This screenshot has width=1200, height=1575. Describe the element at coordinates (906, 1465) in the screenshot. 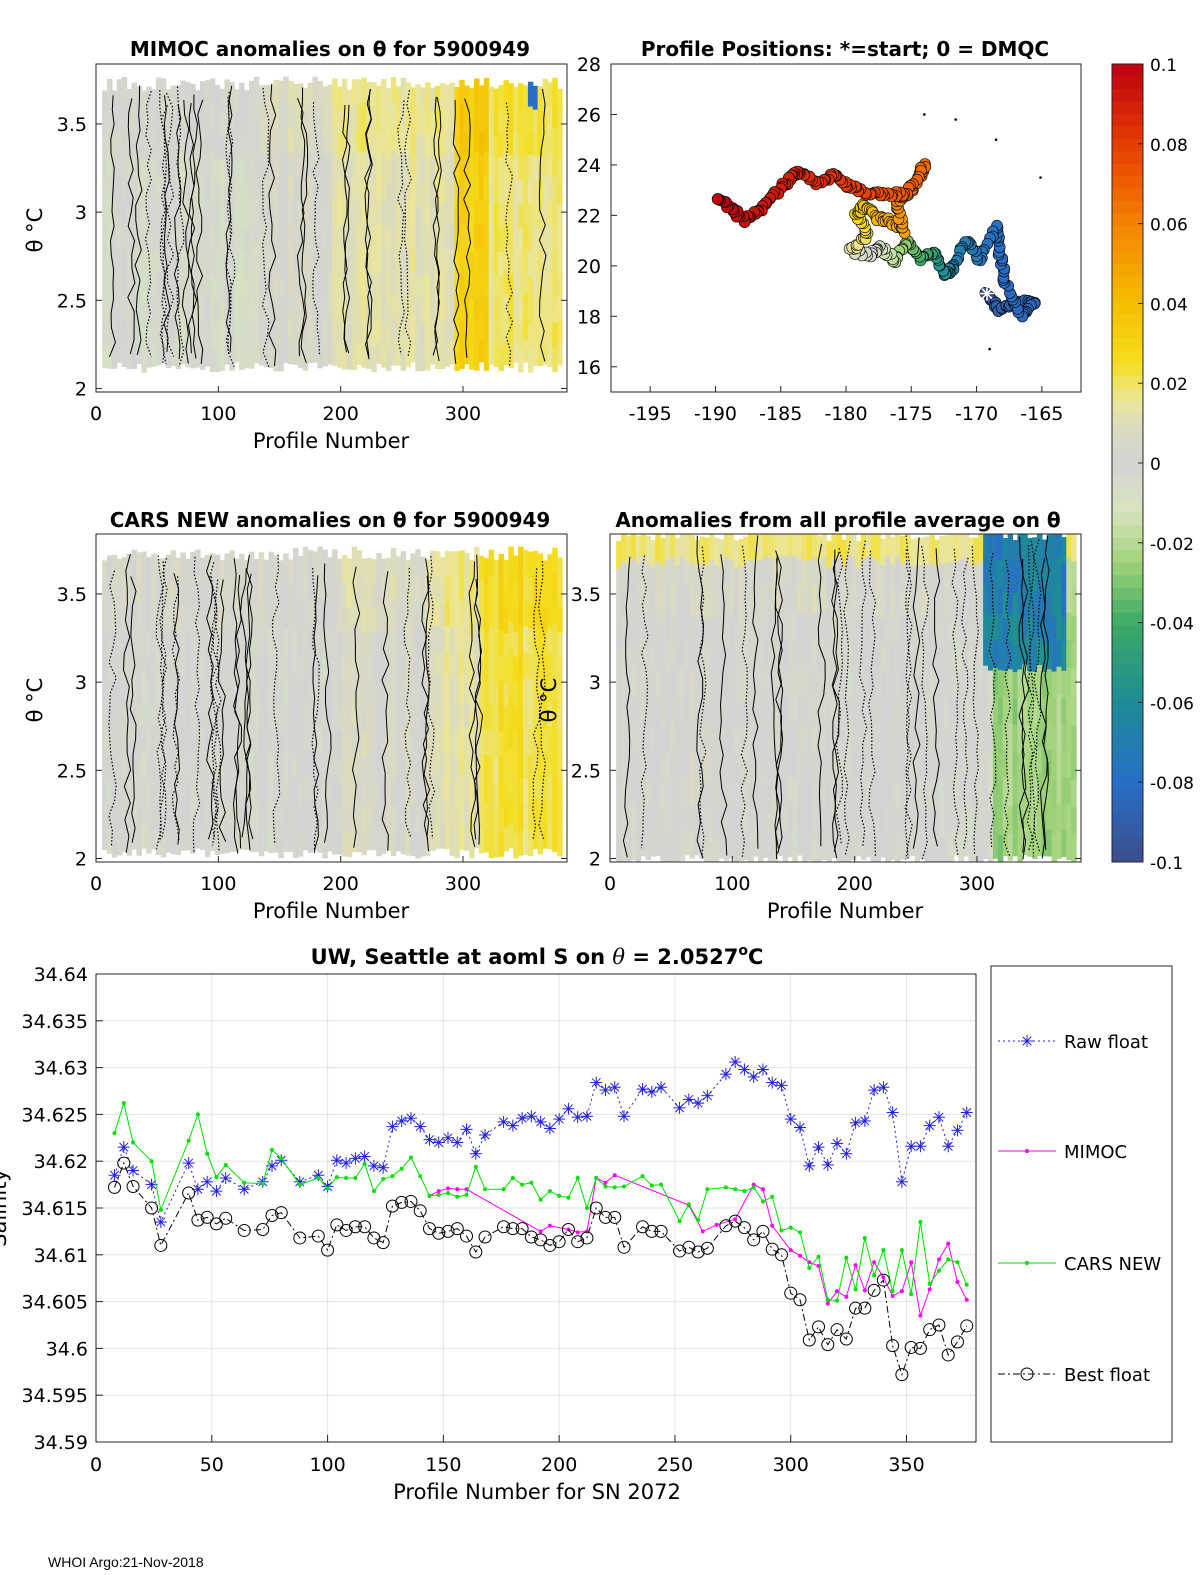

I see `x-tick-label: 350` at that location.